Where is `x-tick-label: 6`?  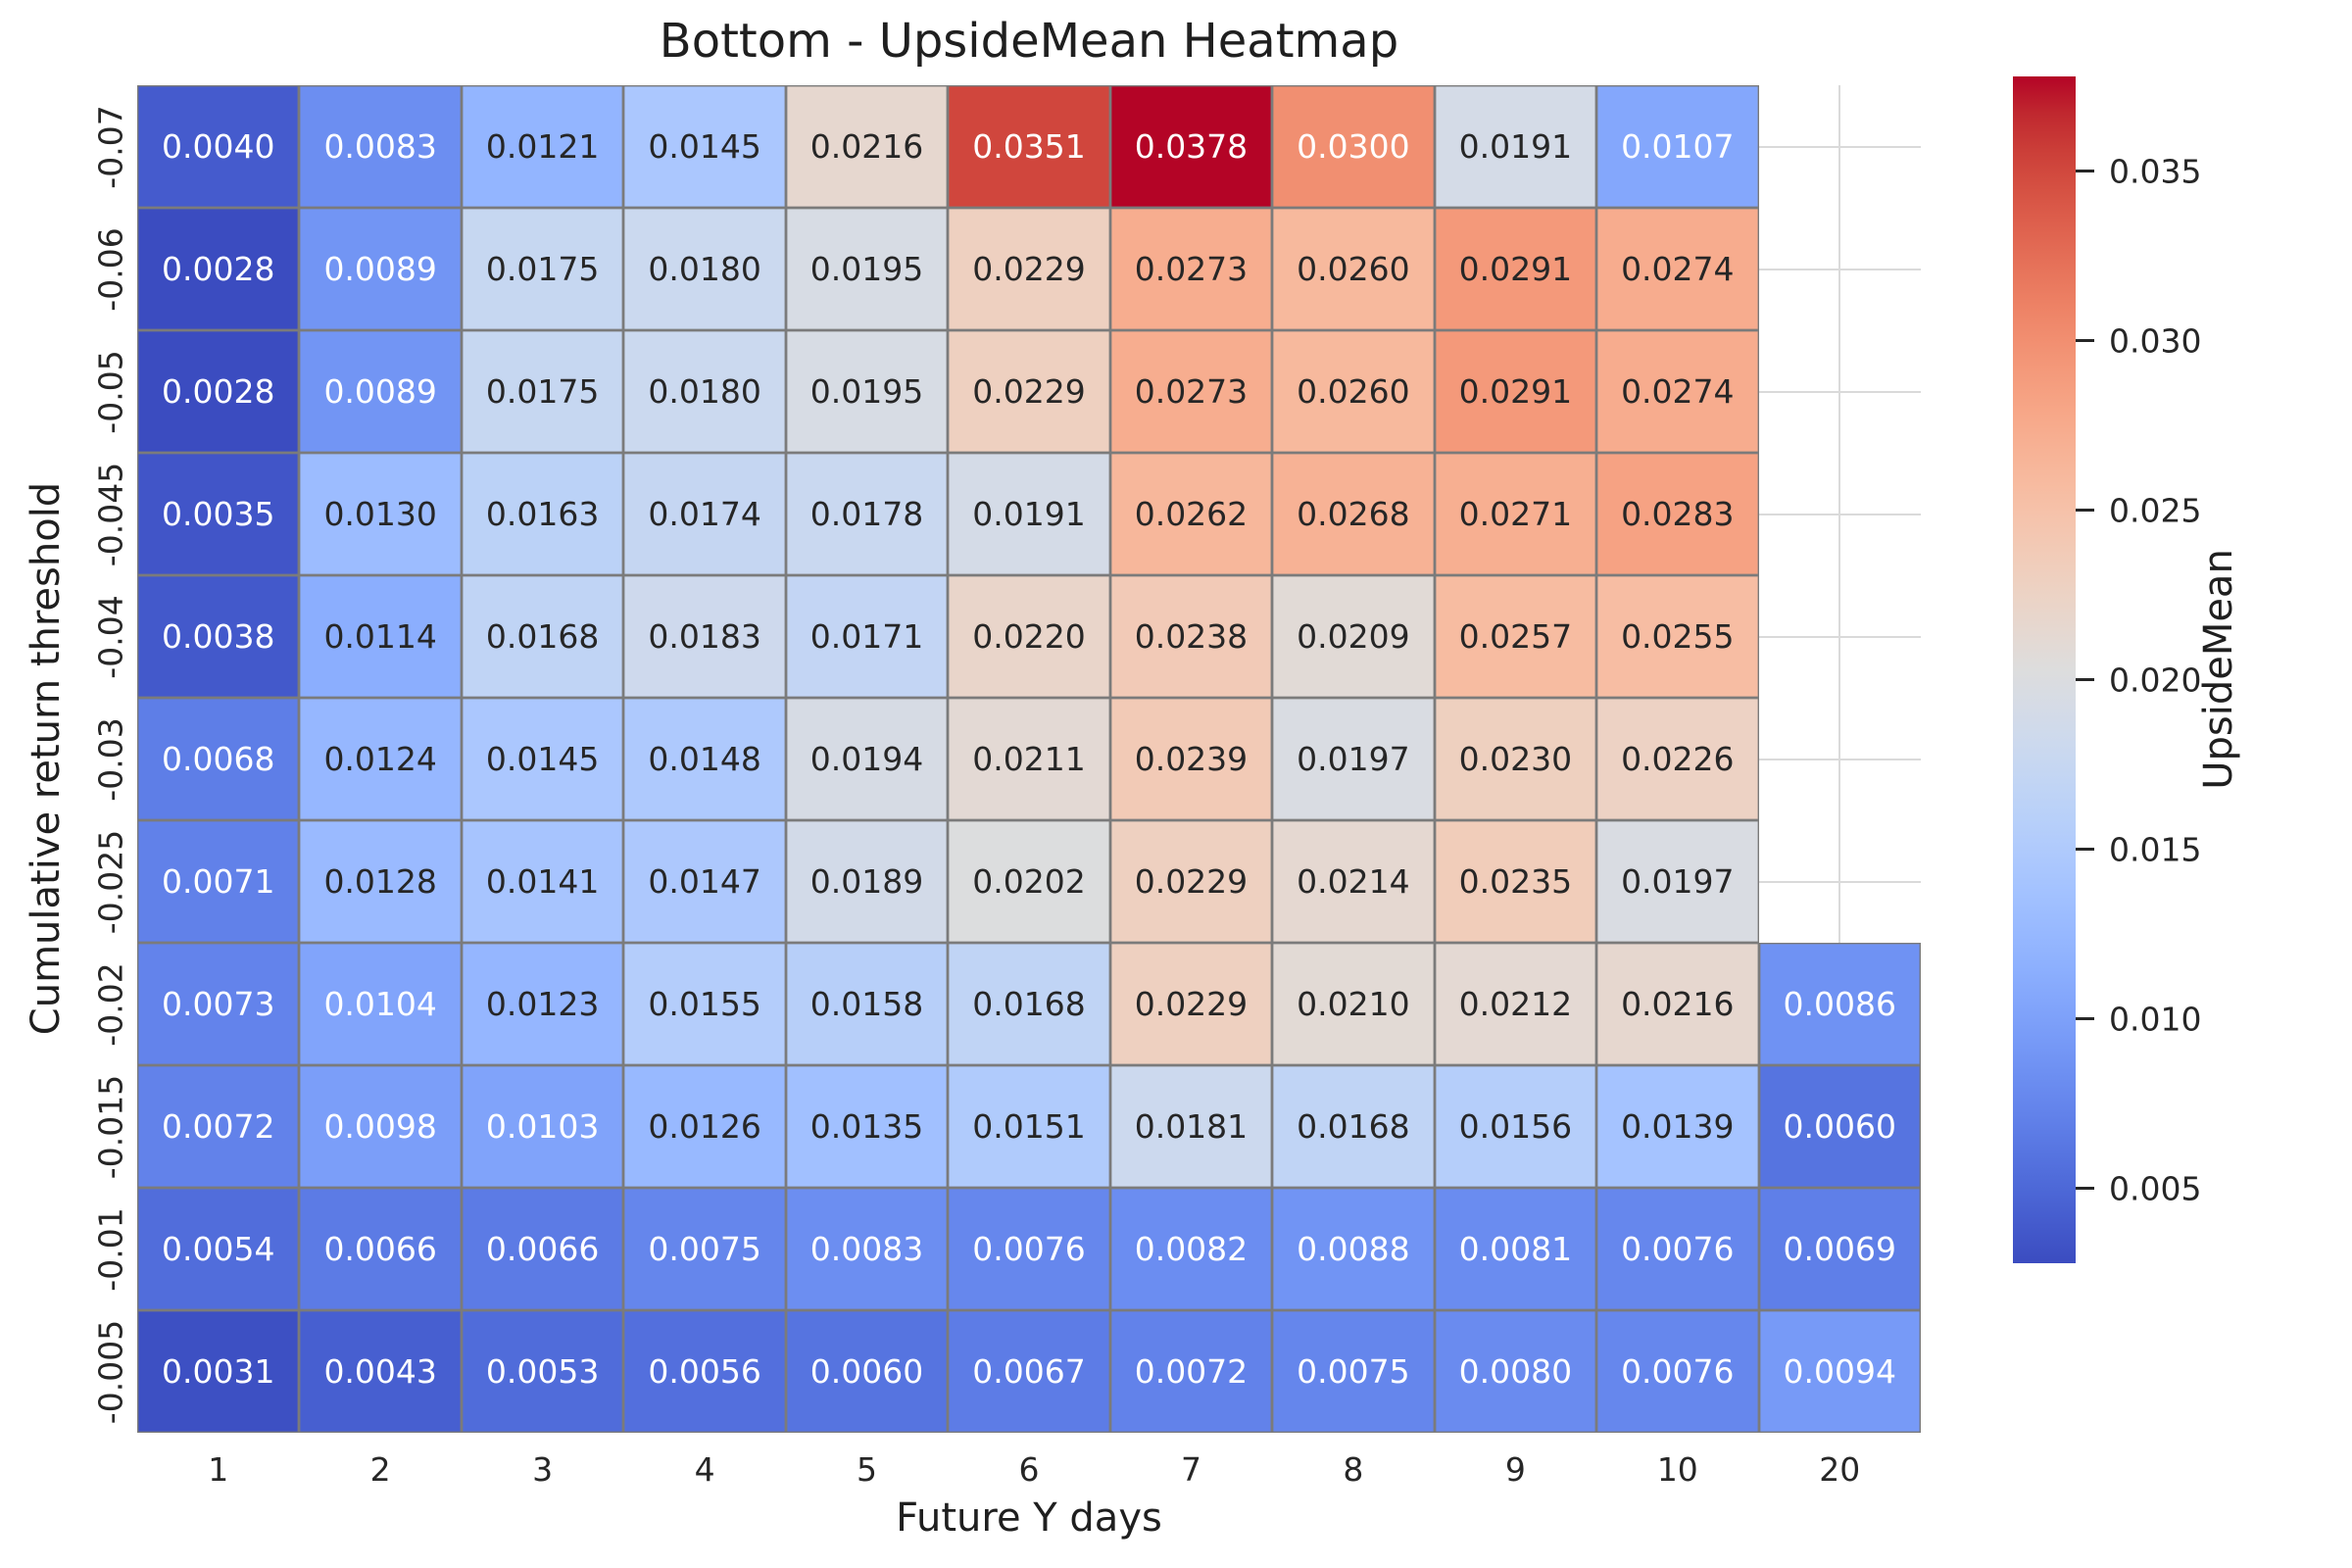
x-tick-label: 6 is located at coordinates (1029, 1469).